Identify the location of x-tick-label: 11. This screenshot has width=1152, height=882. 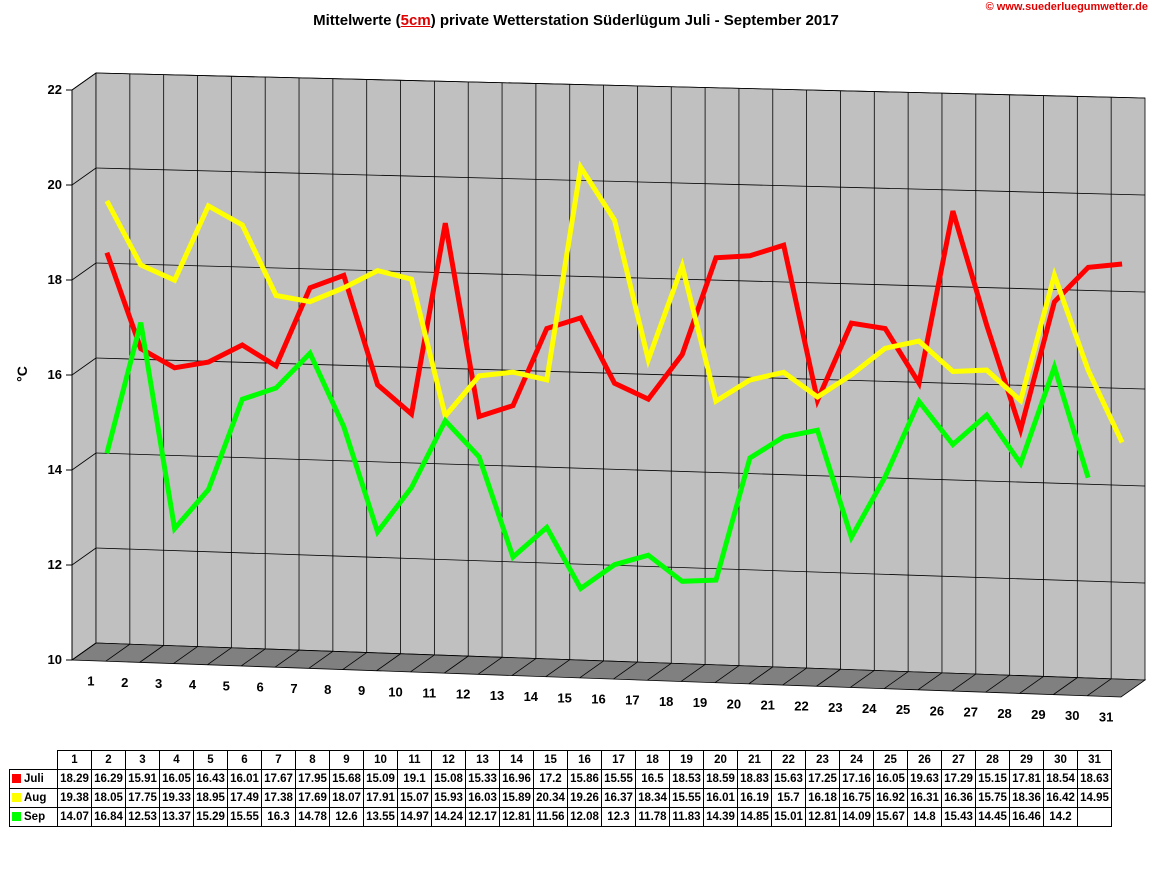
(429, 693).